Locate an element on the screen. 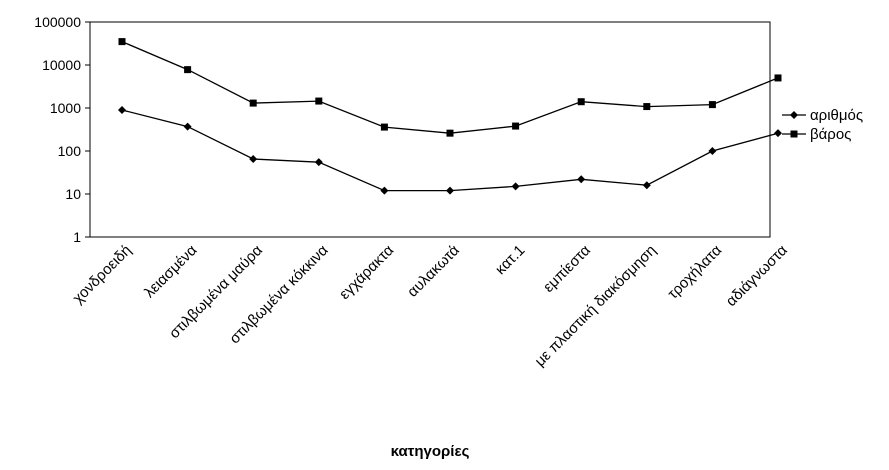 The image size is (889, 470). y-axis: 100000 10000 1000 100 10 1 is located at coordinates (62, 129).